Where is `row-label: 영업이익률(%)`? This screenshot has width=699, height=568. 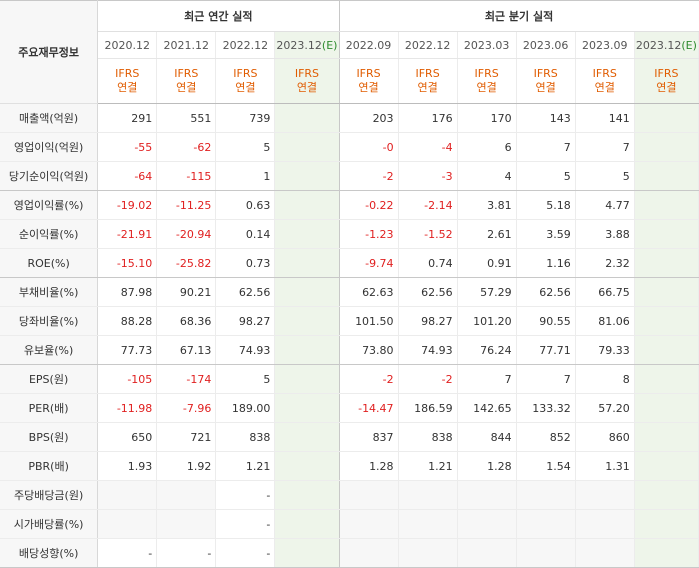 row-label: 영업이익률(%) is located at coordinates (49, 205).